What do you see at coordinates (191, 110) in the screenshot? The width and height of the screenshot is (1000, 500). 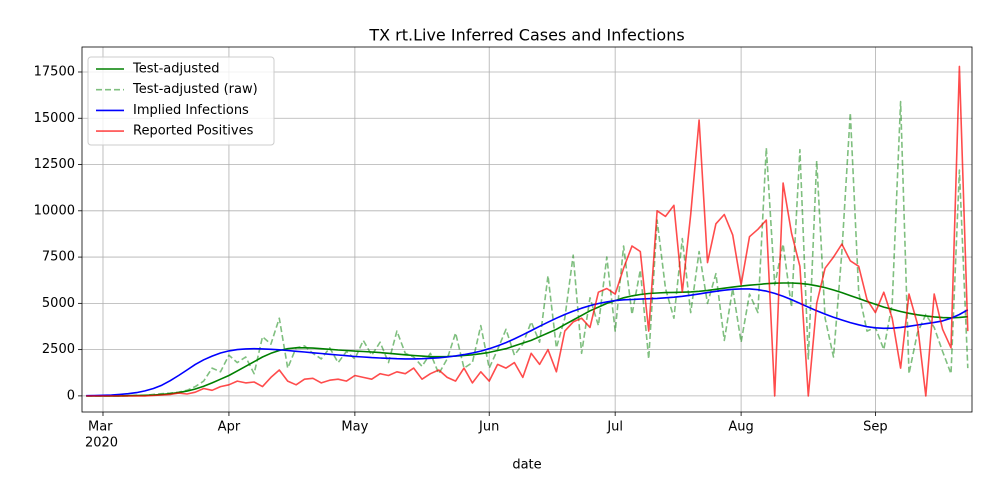 I see `legend-label: Implied Infections` at bounding box center [191, 110].